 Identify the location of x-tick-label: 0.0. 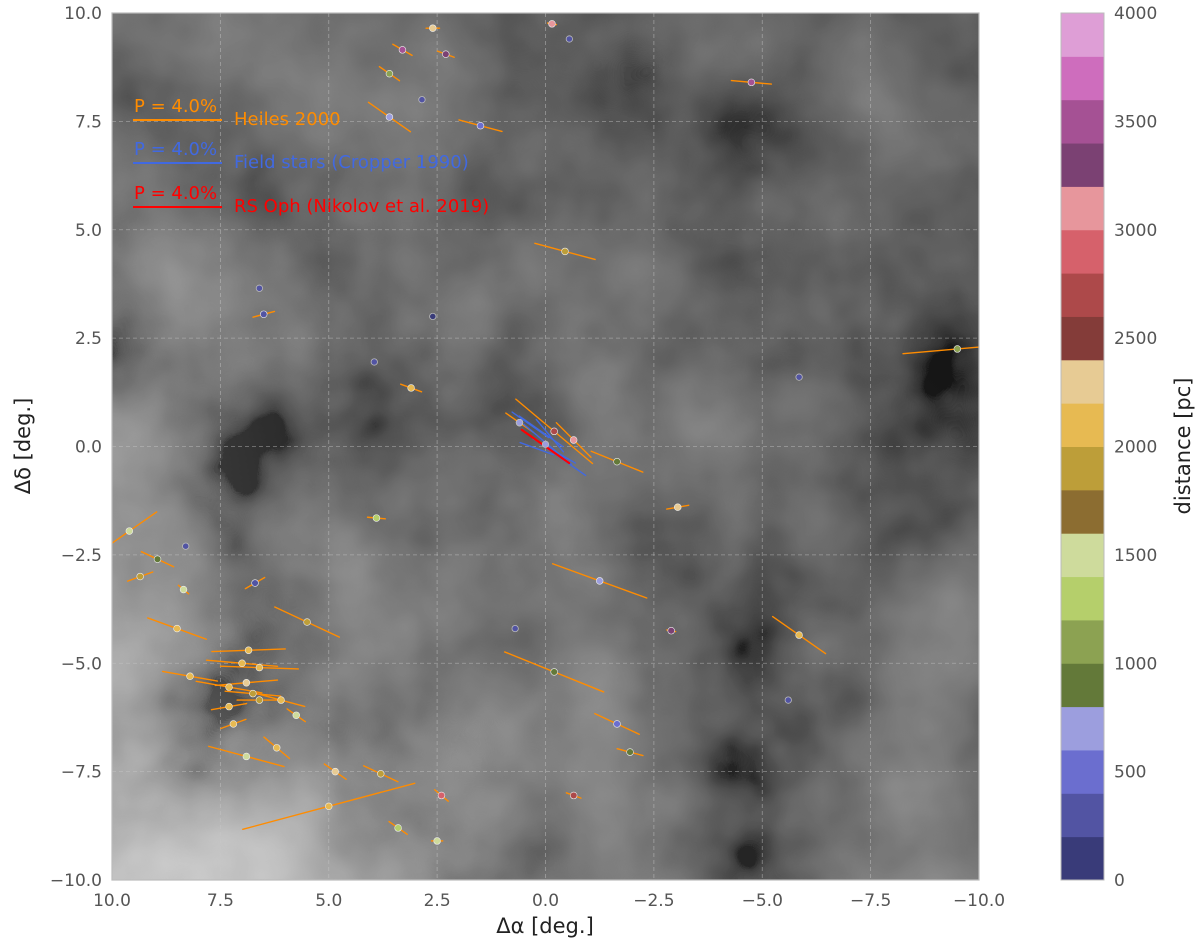
(545, 901).